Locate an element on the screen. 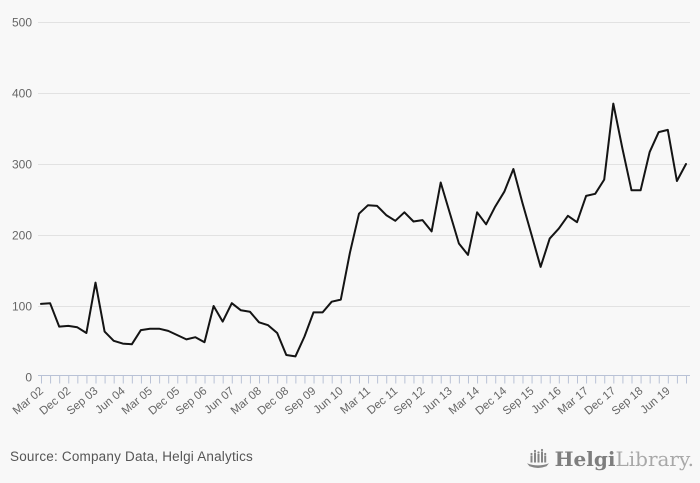 Image resolution: width=700 pixels, height=483 pixels. helgi-boat-icon is located at coordinates (537, 458).